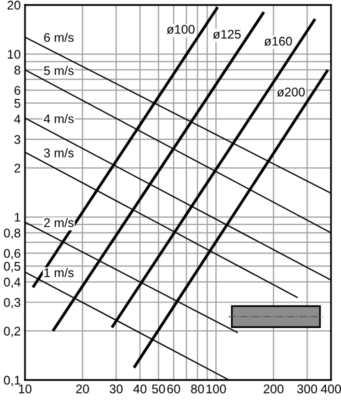 This screenshot has width=341, height=401. Describe the element at coordinates (17, 119) in the screenshot. I see `y-tick-label: 4` at that location.